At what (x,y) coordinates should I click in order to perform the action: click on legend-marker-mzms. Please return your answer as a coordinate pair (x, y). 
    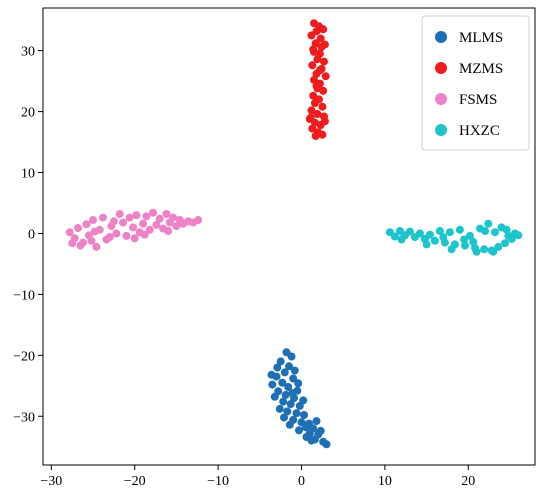
    Looking at the image, I should click on (441, 68).